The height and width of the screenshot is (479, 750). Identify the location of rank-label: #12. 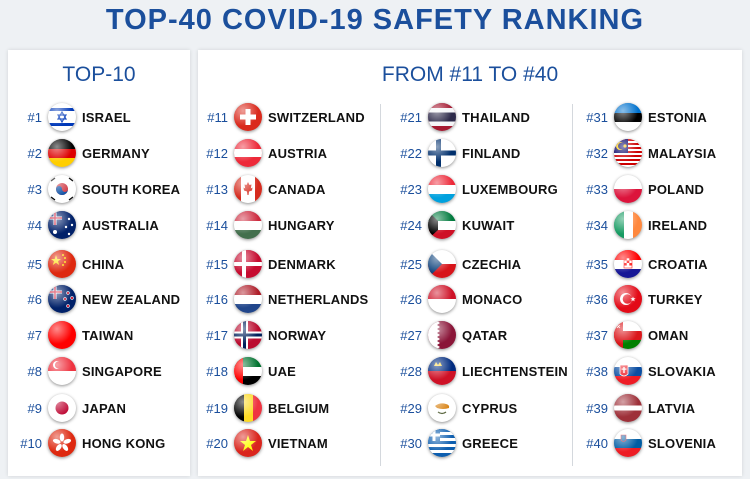
(217, 153).